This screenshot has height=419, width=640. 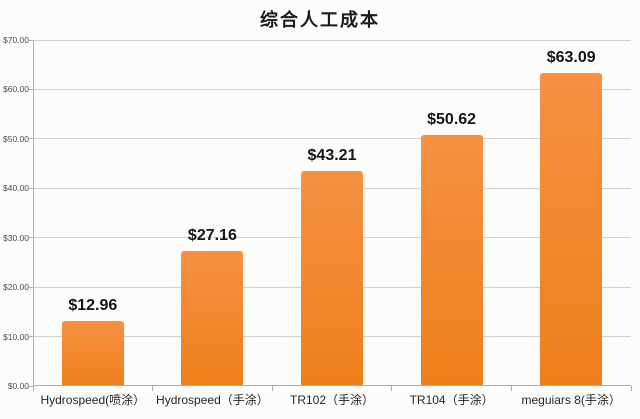 I want to click on y-axis-tick-label: $0.00, so click(x=18, y=386).